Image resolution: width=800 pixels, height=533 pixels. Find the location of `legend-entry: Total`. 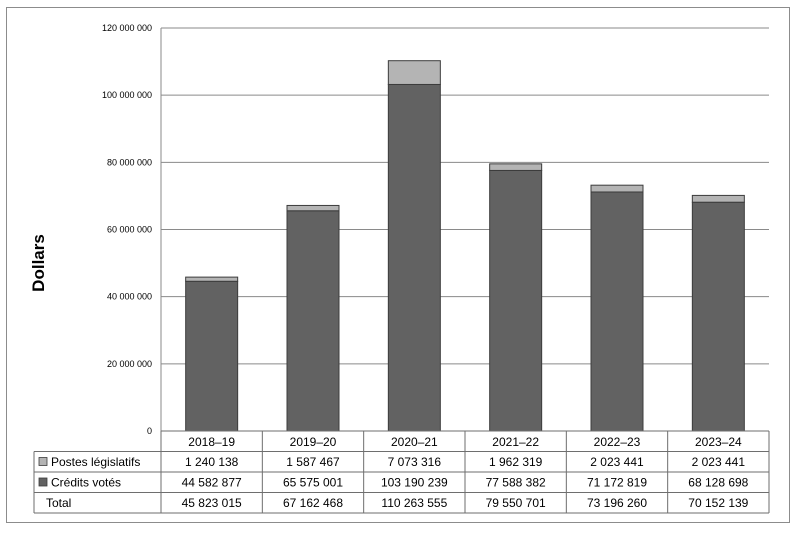

legend-entry: Total is located at coordinates (58, 503).